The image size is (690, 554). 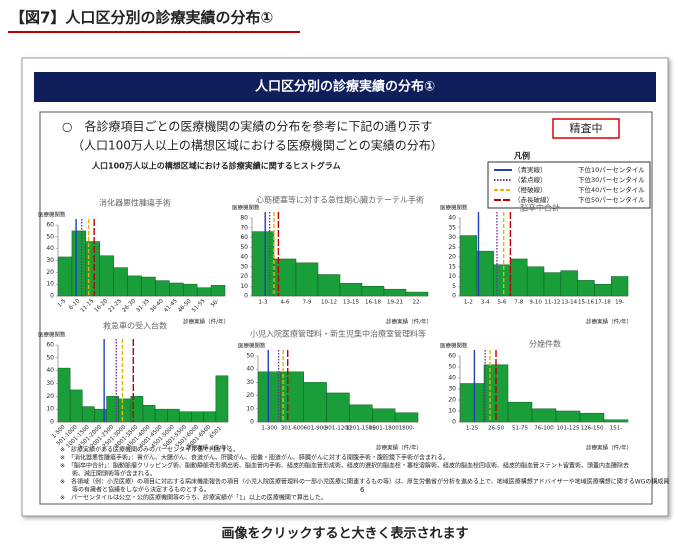 What do you see at coordinates (62, 303) in the screenshot?
I see `x-tick-label: 1-5` at bounding box center [62, 303].